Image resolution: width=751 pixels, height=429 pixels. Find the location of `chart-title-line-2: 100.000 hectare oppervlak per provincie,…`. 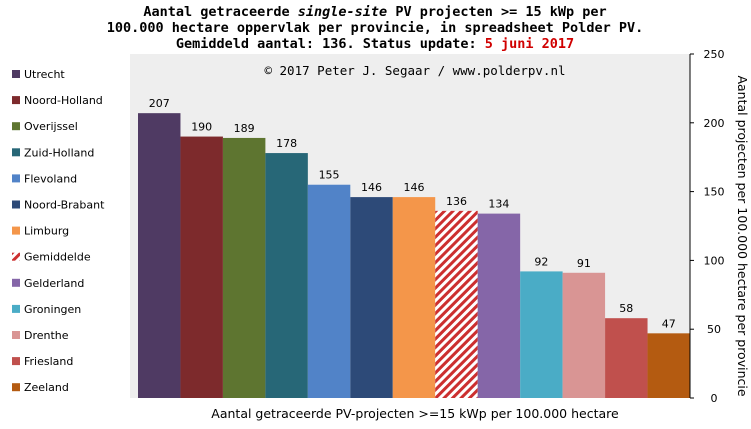

chart-title-line-2: 100.000 hectare oppervlak per provincie,… is located at coordinates (375, 28).